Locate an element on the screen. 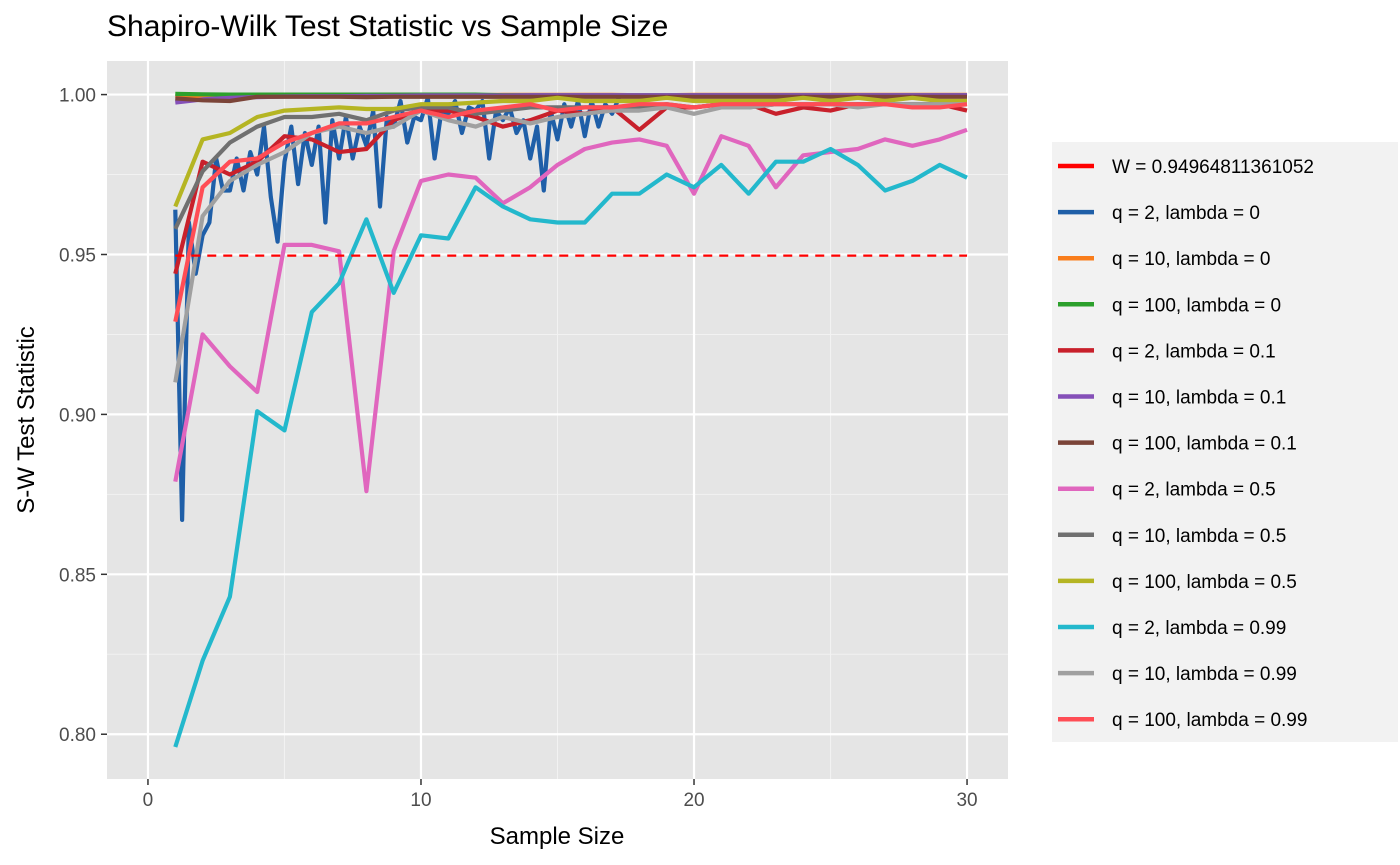 The width and height of the screenshot is (1400, 865). legend-label-11: q = 2, lambda = 0.99 is located at coordinates (1199, 628).